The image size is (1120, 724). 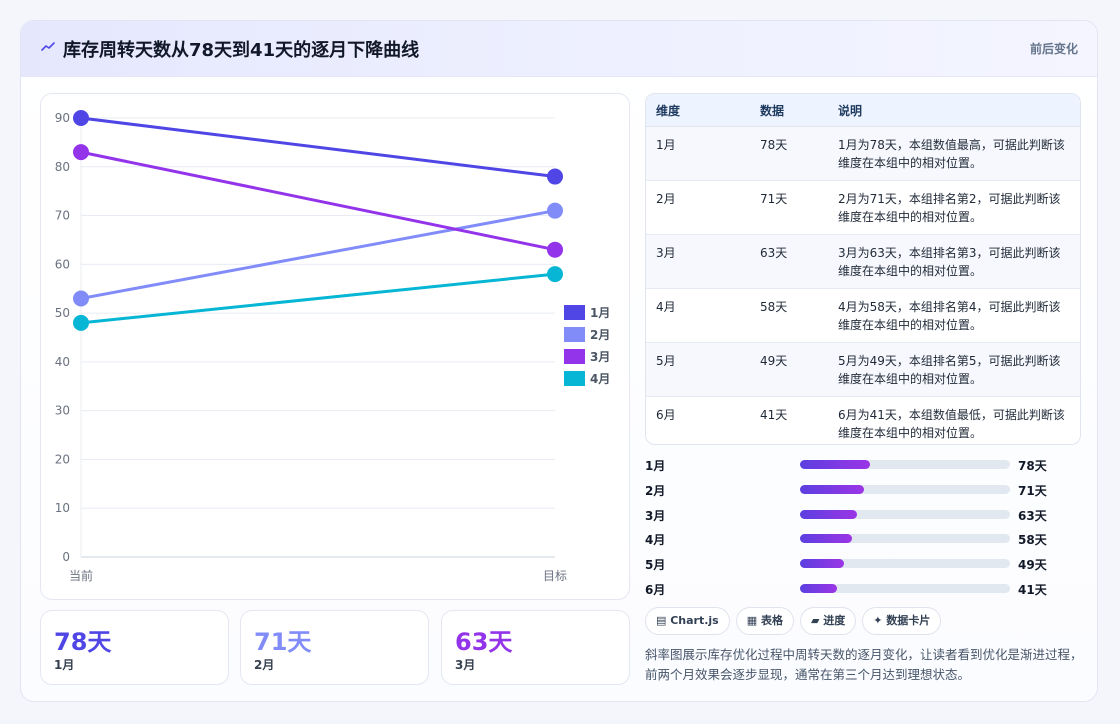 What do you see at coordinates (789, 261) in the screenshot?
I see `table-cell: 63天` at bounding box center [789, 261].